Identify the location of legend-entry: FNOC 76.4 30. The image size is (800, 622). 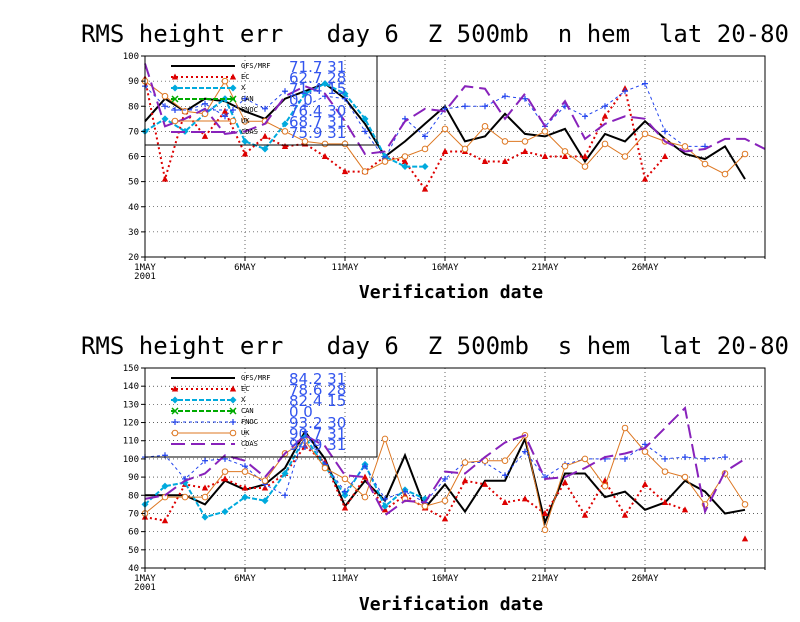
(258, 111).